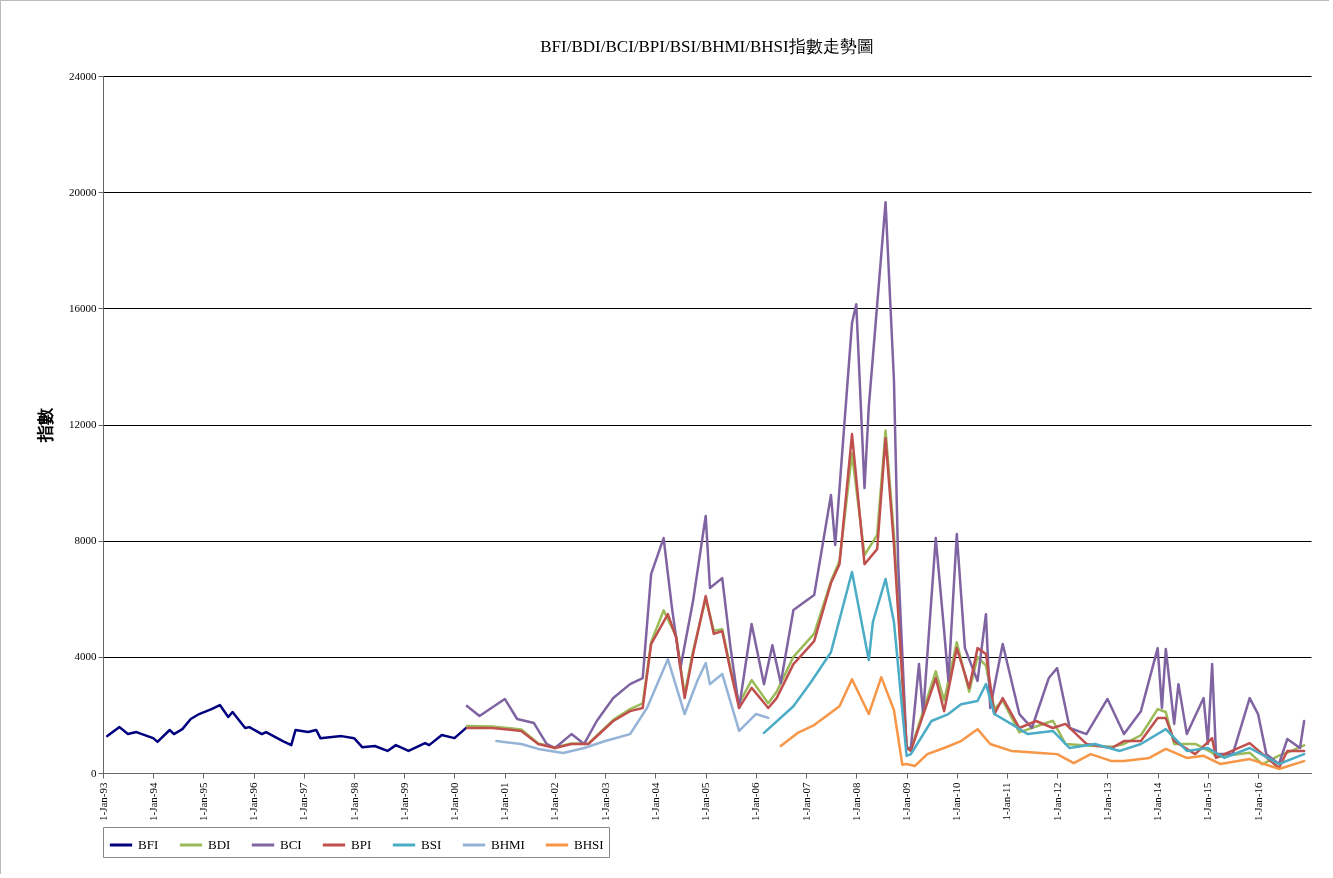 The height and width of the screenshot is (878, 1333). Describe the element at coordinates (805, 801) in the screenshot. I see `x-tick-label: 1-Jan-07` at that location.